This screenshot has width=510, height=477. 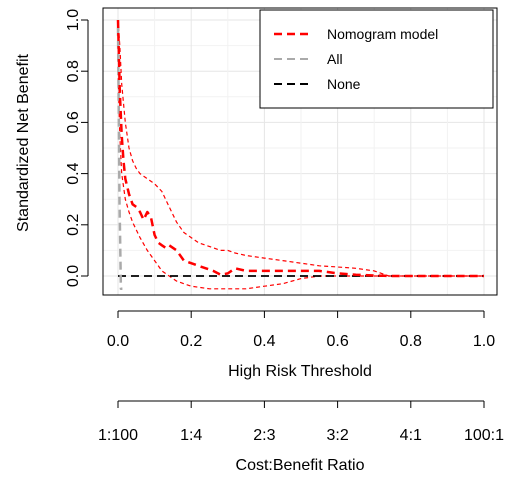 What do you see at coordinates (118, 435) in the screenshot?
I see `cost-benefit-tick-label: 1:100` at bounding box center [118, 435].